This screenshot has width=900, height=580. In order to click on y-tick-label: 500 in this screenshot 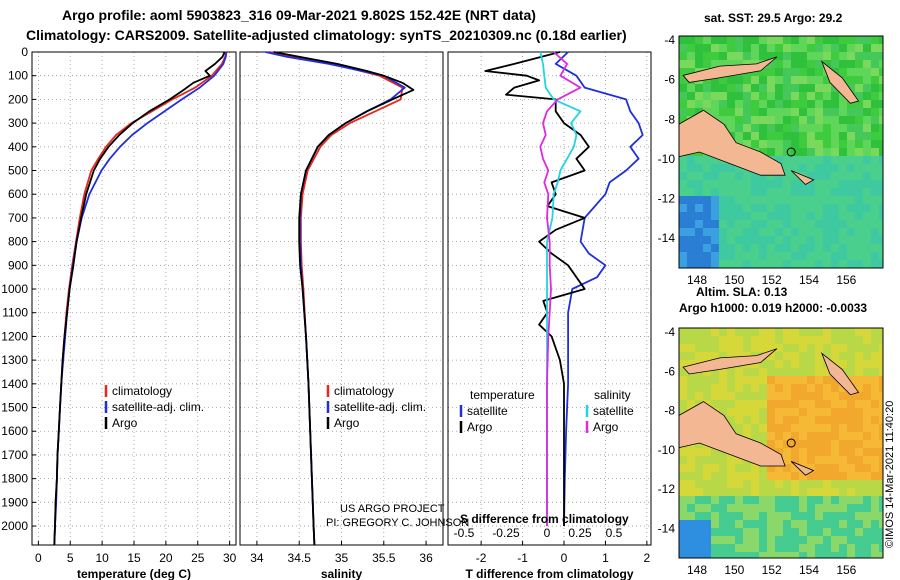, I will do `click(18, 171)`.